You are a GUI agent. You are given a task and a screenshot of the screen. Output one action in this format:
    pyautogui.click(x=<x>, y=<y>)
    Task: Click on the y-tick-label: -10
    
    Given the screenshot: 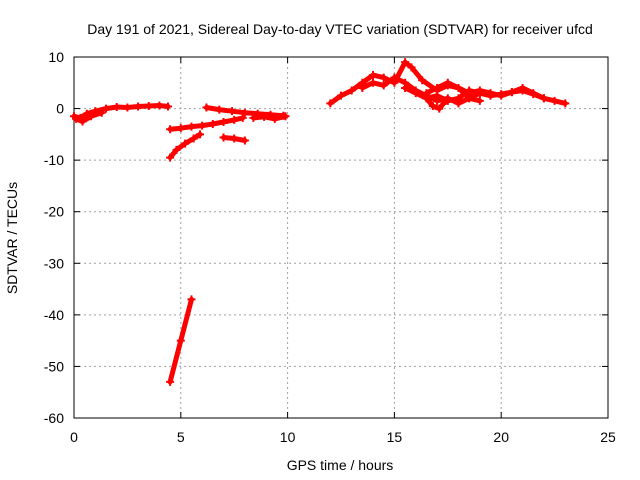 What is the action you would take?
    pyautogui.click(x=54, y=160)
    